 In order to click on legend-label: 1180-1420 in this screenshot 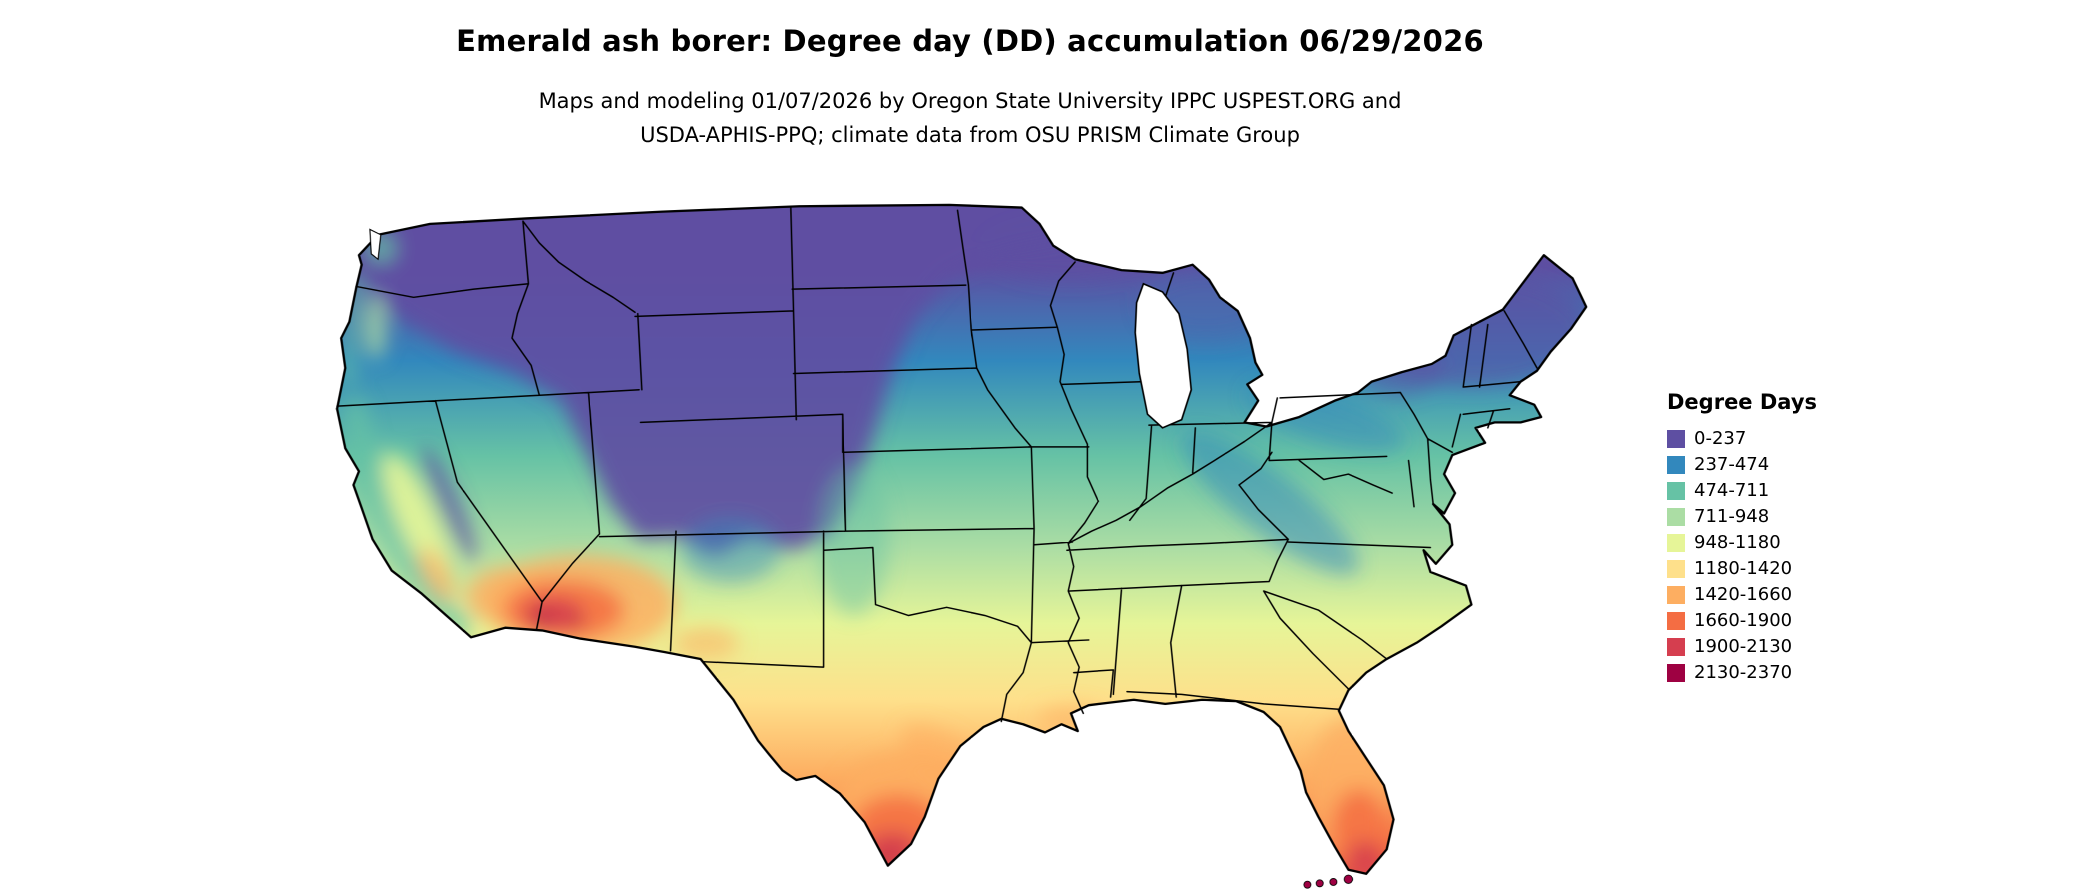, I will do `click(1743, 568)`.